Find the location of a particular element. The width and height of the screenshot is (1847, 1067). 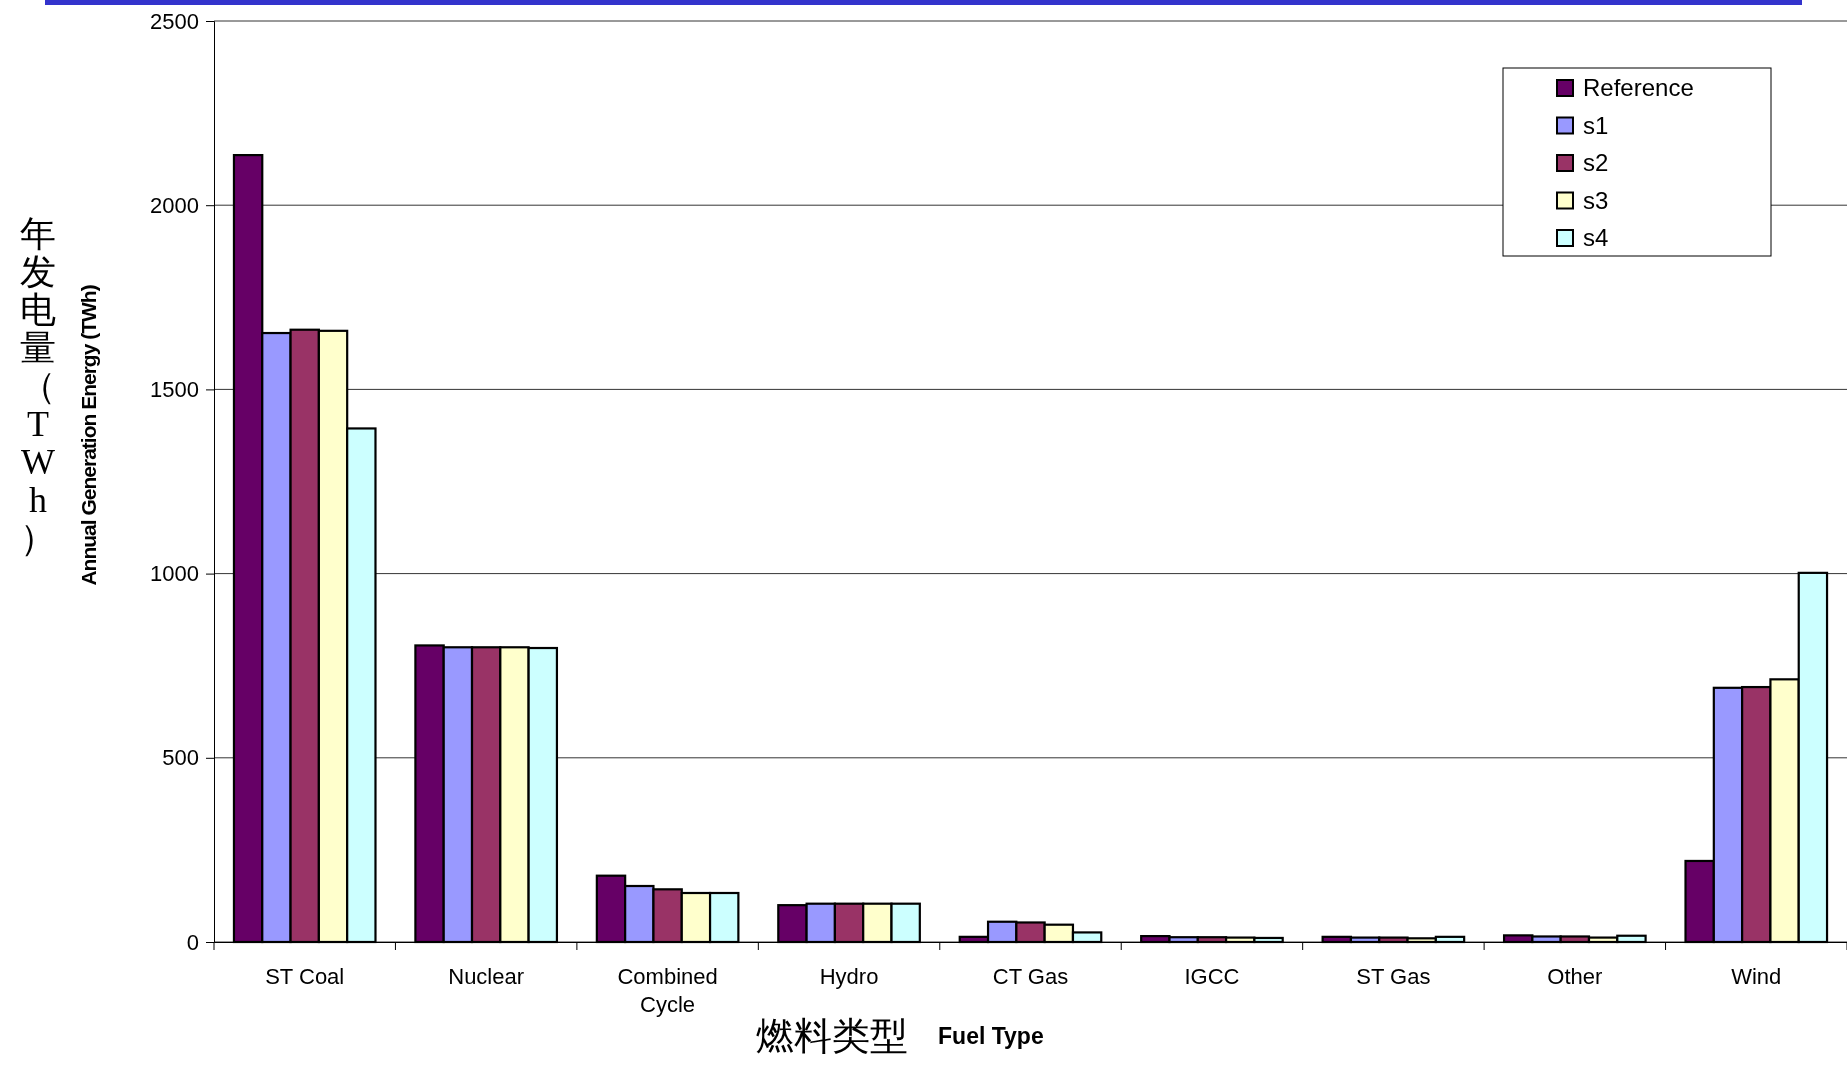

y-tick-label: 1000 is located at coordinates (174, 574).